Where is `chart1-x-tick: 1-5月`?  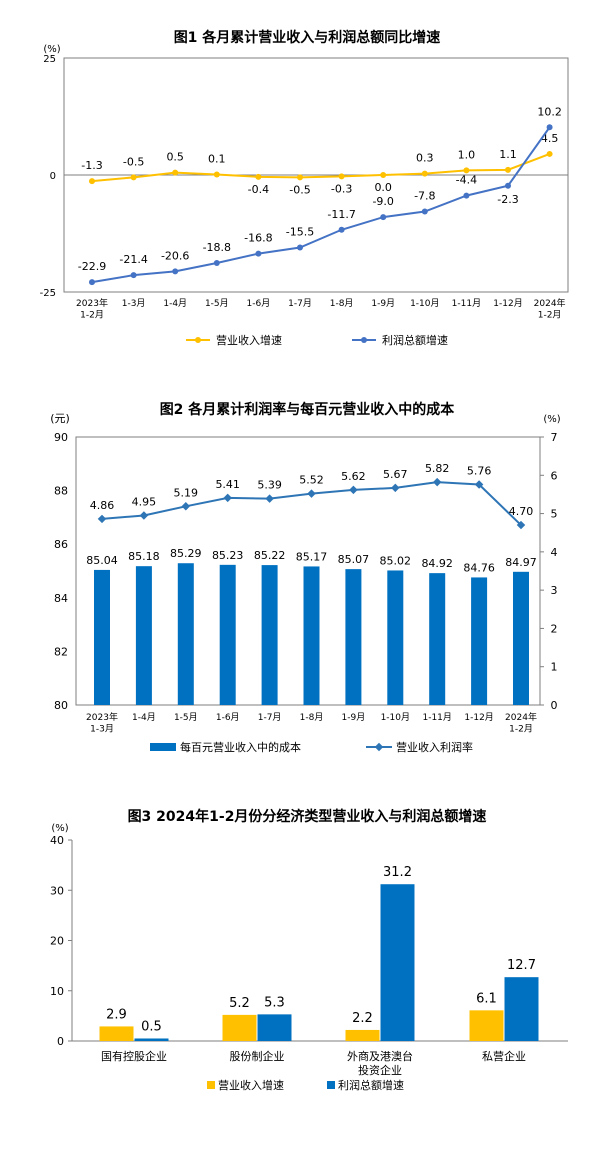
chart1-x-tick: 1-5月 is located at coordinates (217, 303).